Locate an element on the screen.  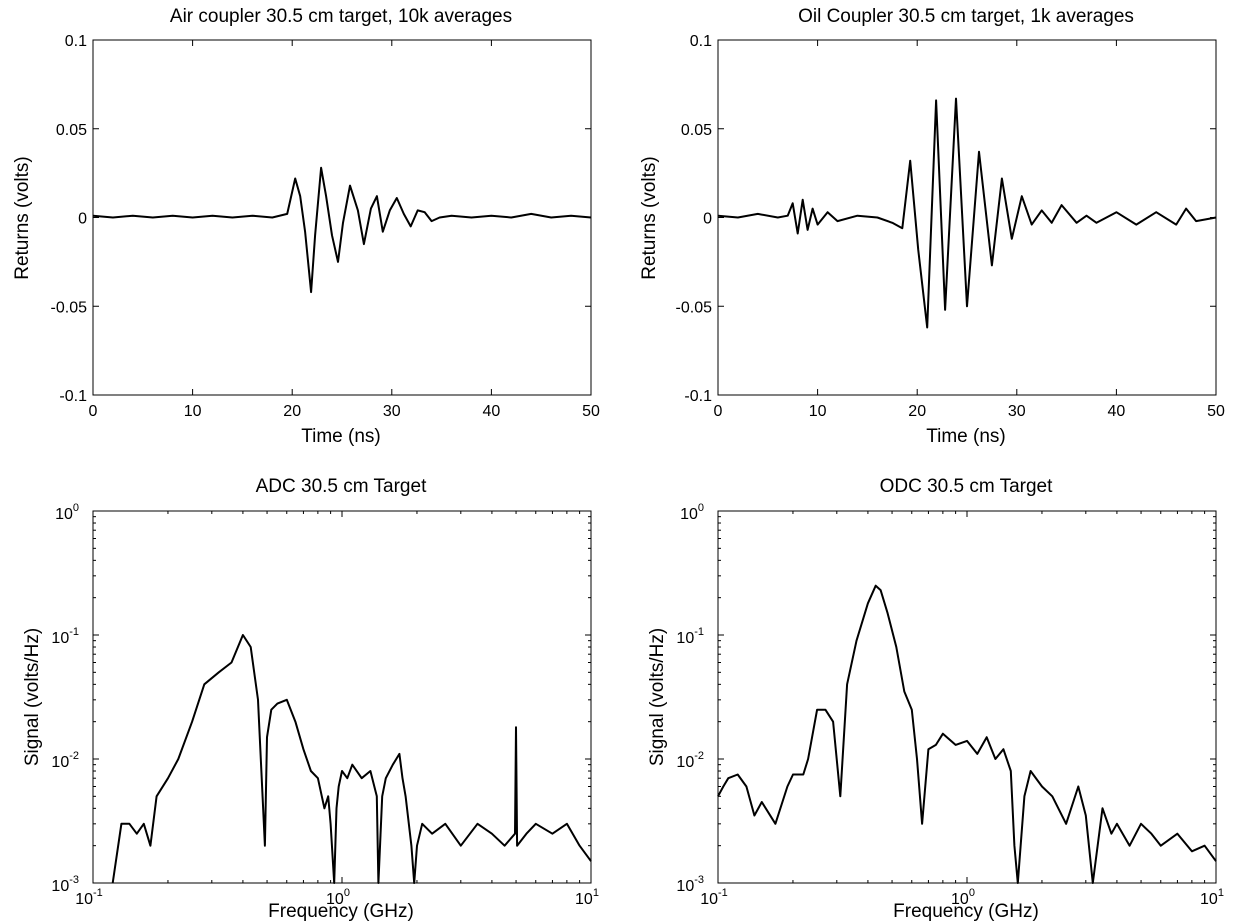
chart-title: ADC 30.5 cm Target is located at coordinates (341, 486).